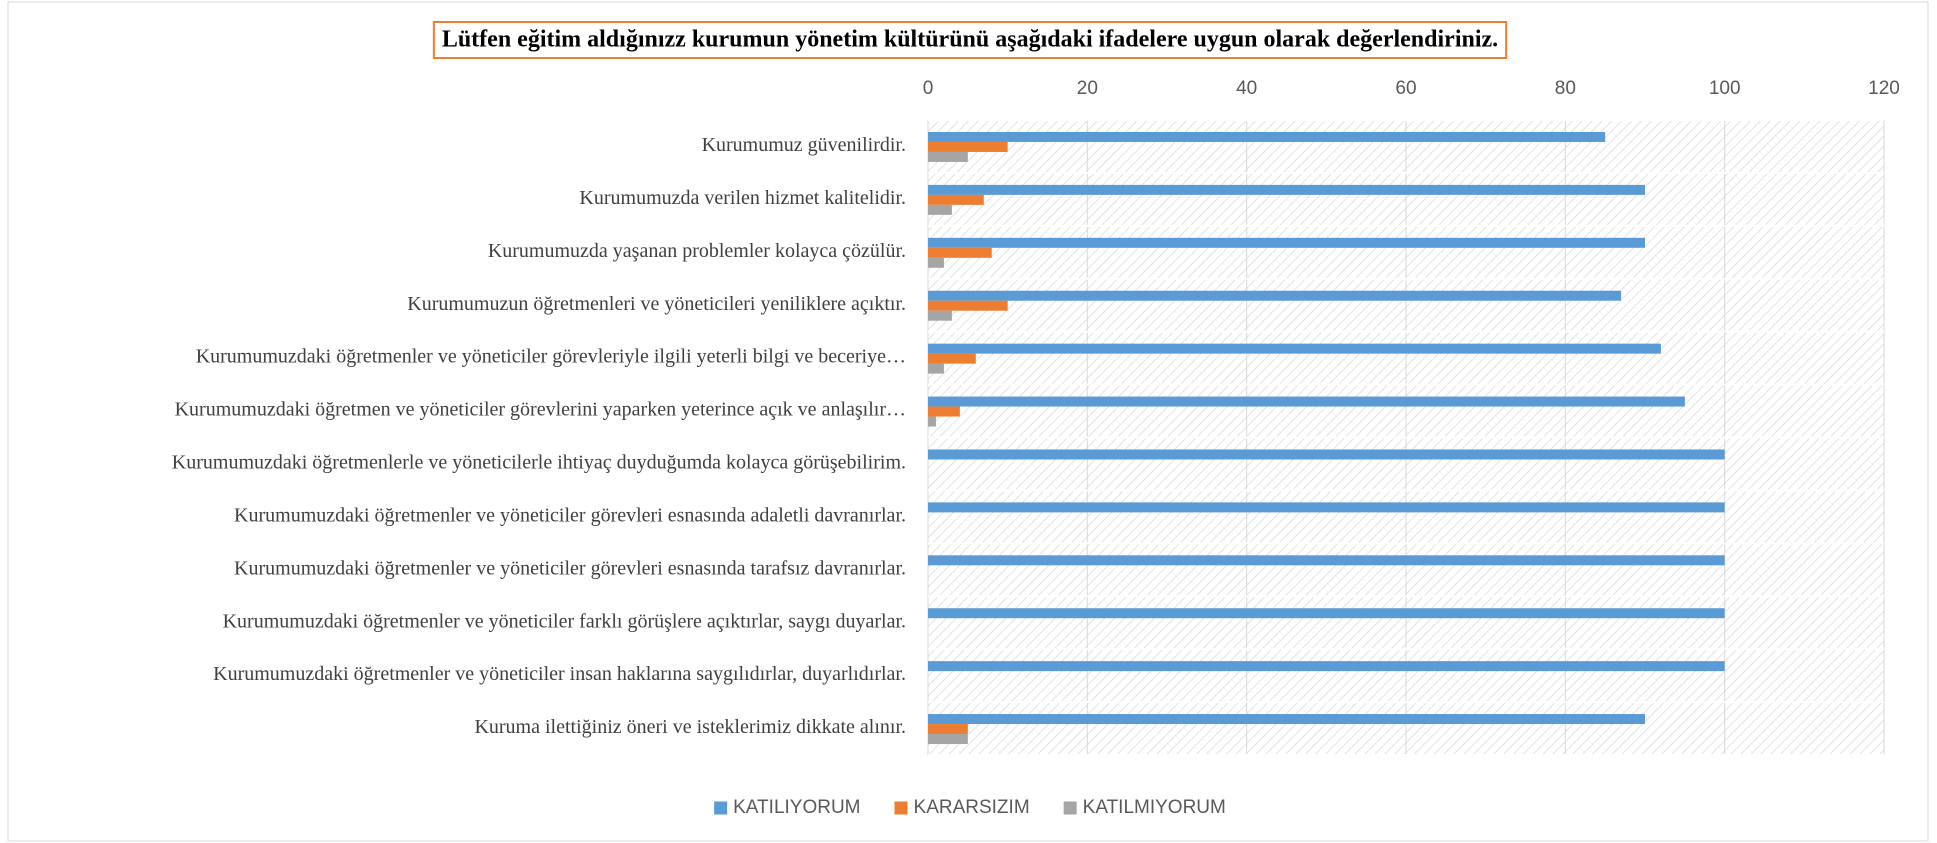 The height and width of the screenshot is (843, 1937). I want to click on x-tick-label: 20, so click(1087, 88).